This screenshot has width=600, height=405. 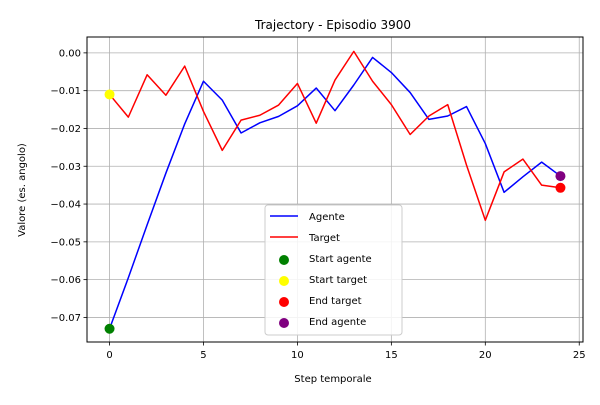 What do you see at coordinates (579, 355) in the screenshot?
I see `x-tick-label: 25` at bounding box center [579, 355].